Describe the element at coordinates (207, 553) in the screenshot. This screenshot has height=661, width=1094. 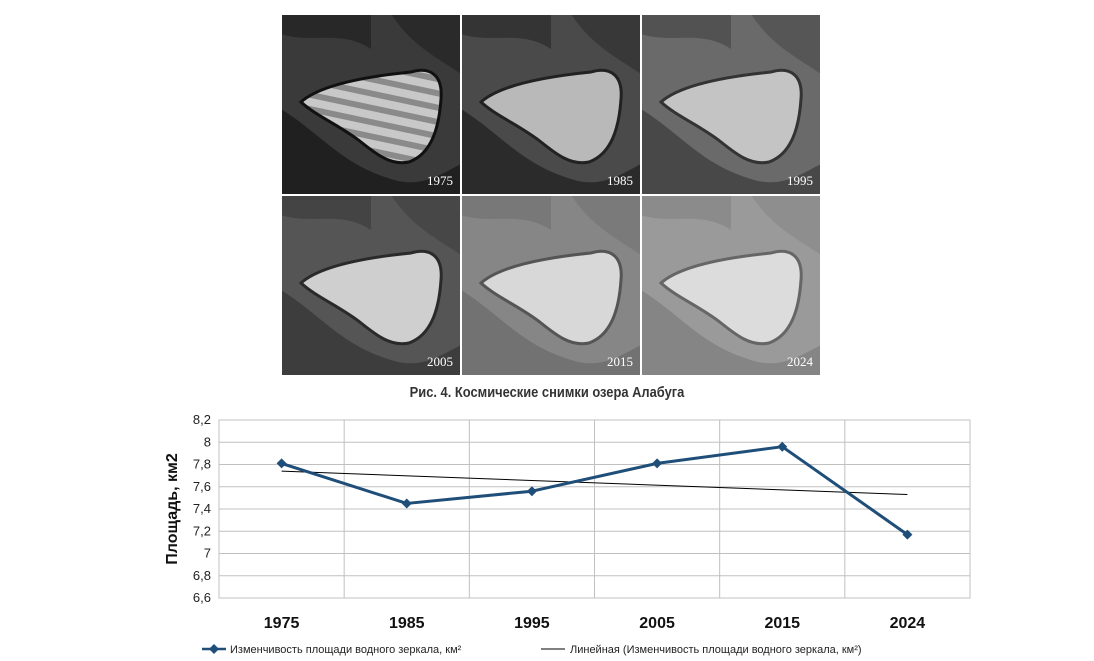
I see `y-tick-label: 7` at that location.